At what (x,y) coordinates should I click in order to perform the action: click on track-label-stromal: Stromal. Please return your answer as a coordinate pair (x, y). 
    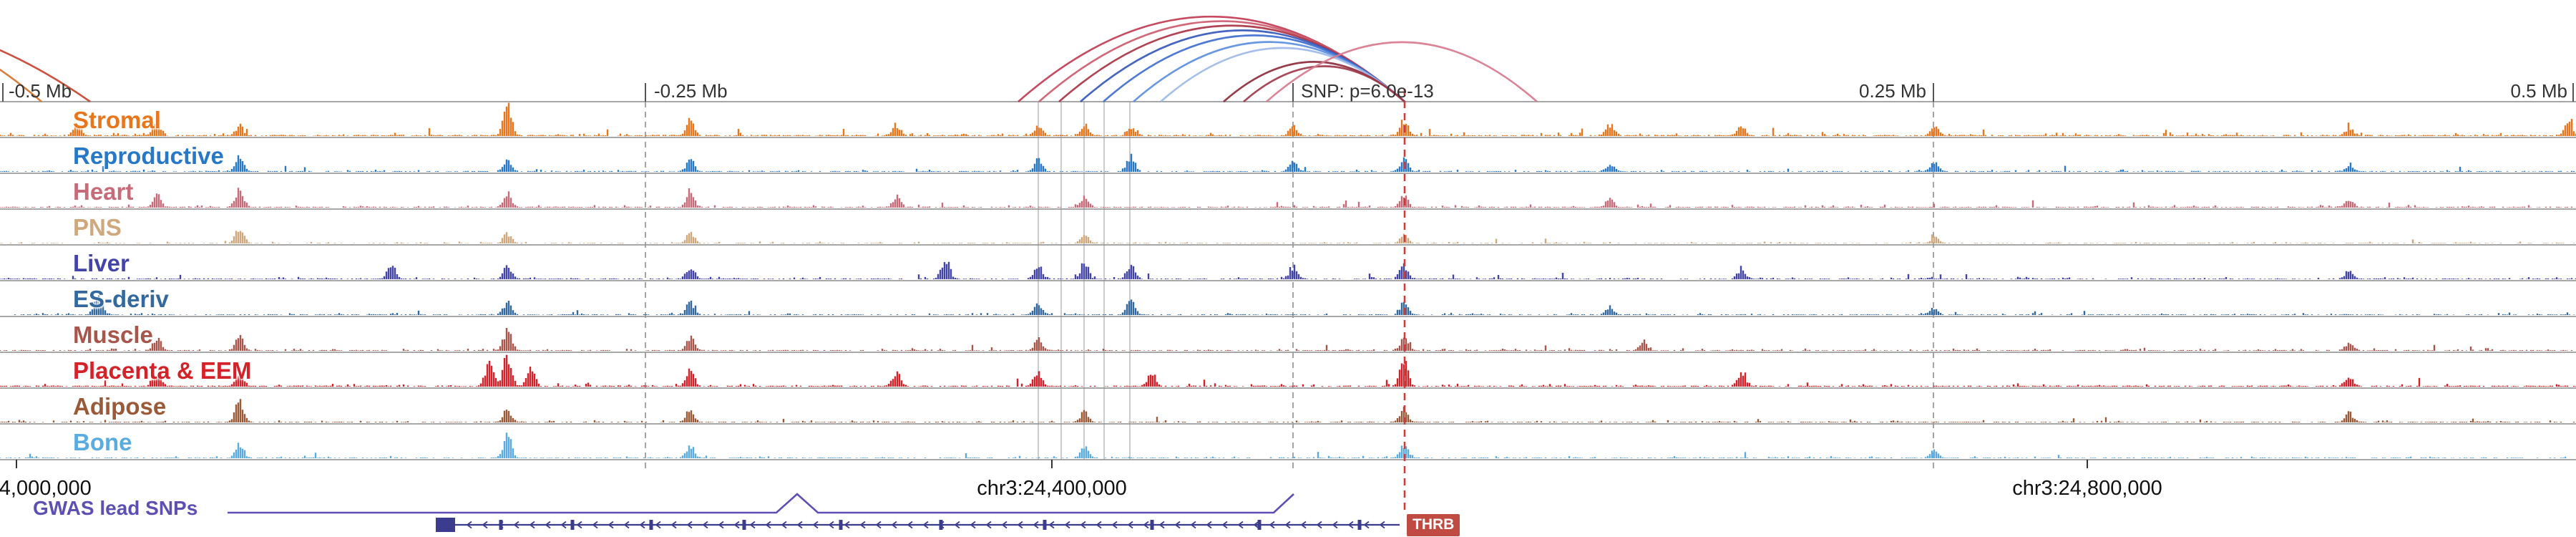
    Looking at the image, I should click on (117, 120).